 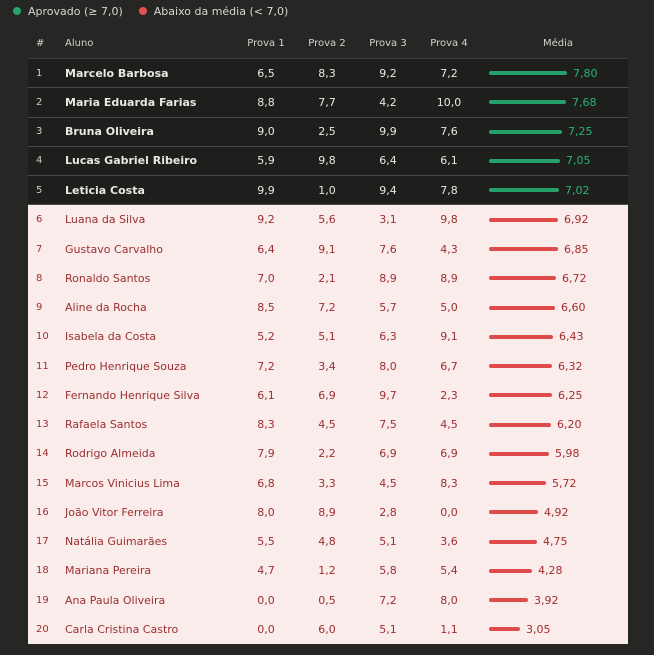 I want to click on table-row: 18 Mariana Pereira 4,7 1,2 5,8 5,4 4,28, so click(x=328, y=570).